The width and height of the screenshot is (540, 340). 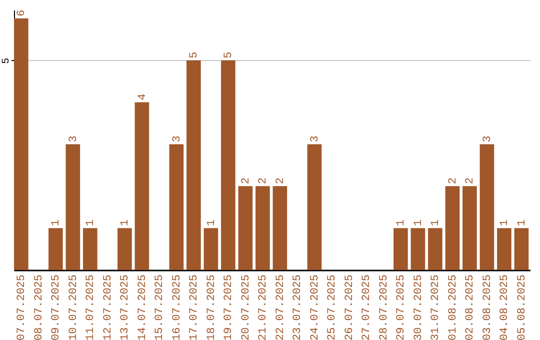 I want to click on x-tick-label: 29.07.2025, so click(x=402, y=307).